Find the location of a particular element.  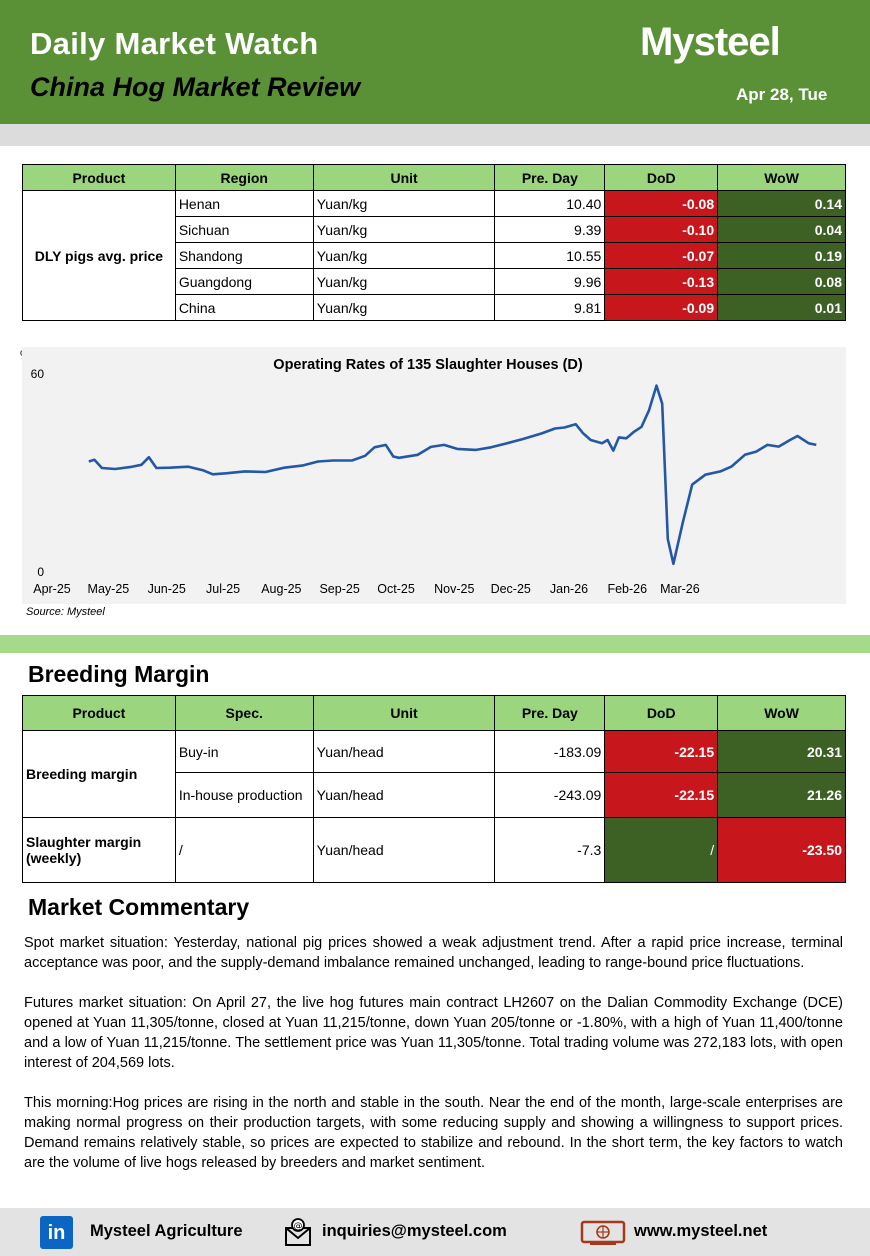

table-row: Guangdong Yuan/kg 9.96 -0.13 0.08 is located at coordinates (434, 281).